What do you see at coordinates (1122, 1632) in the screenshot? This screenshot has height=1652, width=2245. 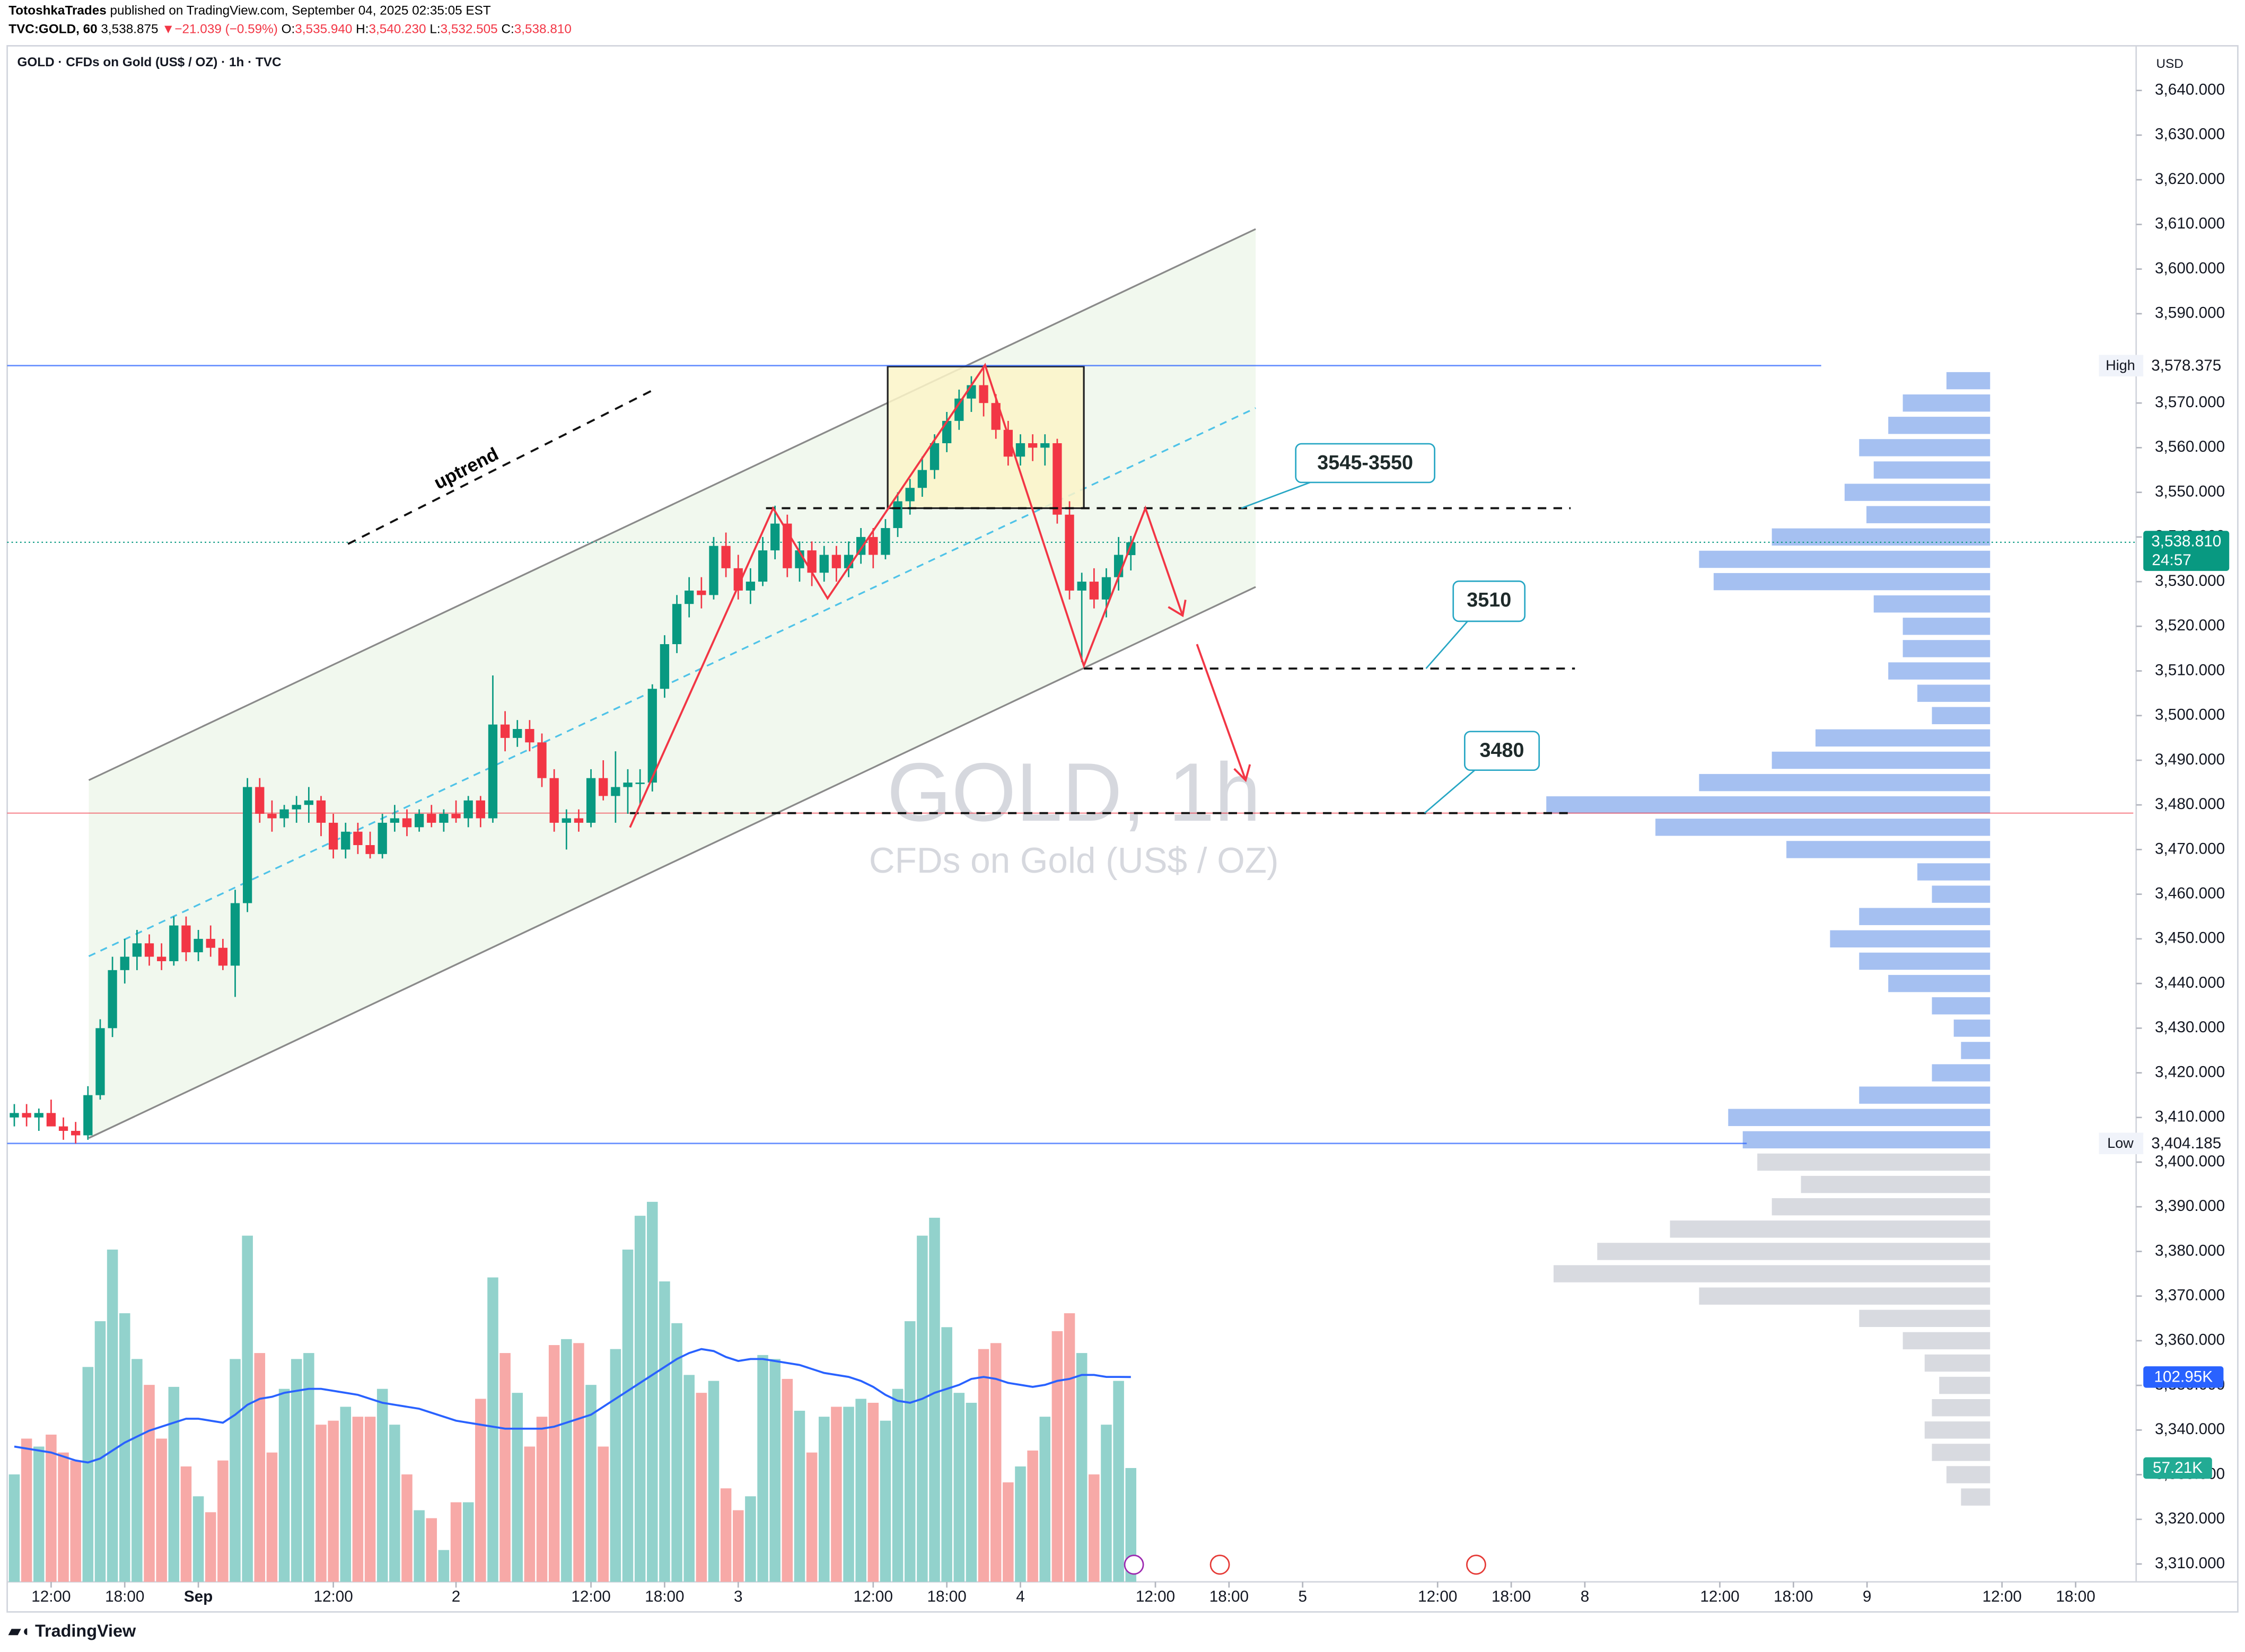 I see `footer` at bounding box center [1122, 1632].